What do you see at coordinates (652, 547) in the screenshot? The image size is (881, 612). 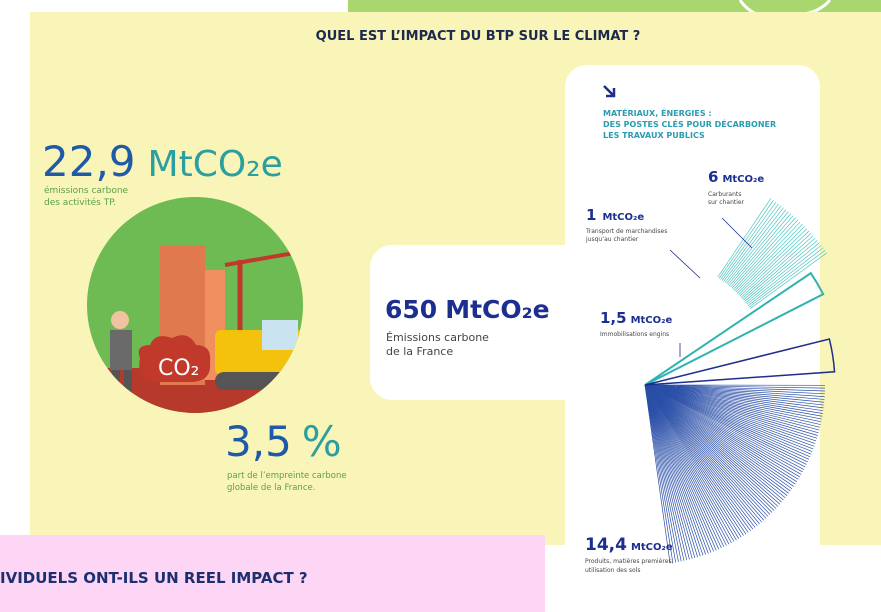 I see `item-unit: MtCO₂e` at bounding box center [652, 547].